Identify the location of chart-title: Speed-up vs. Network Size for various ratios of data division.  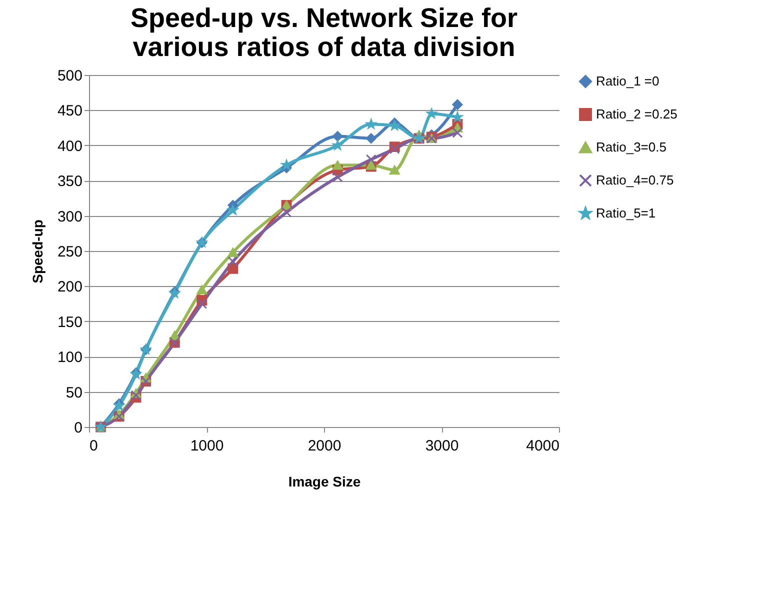
(324, 32).